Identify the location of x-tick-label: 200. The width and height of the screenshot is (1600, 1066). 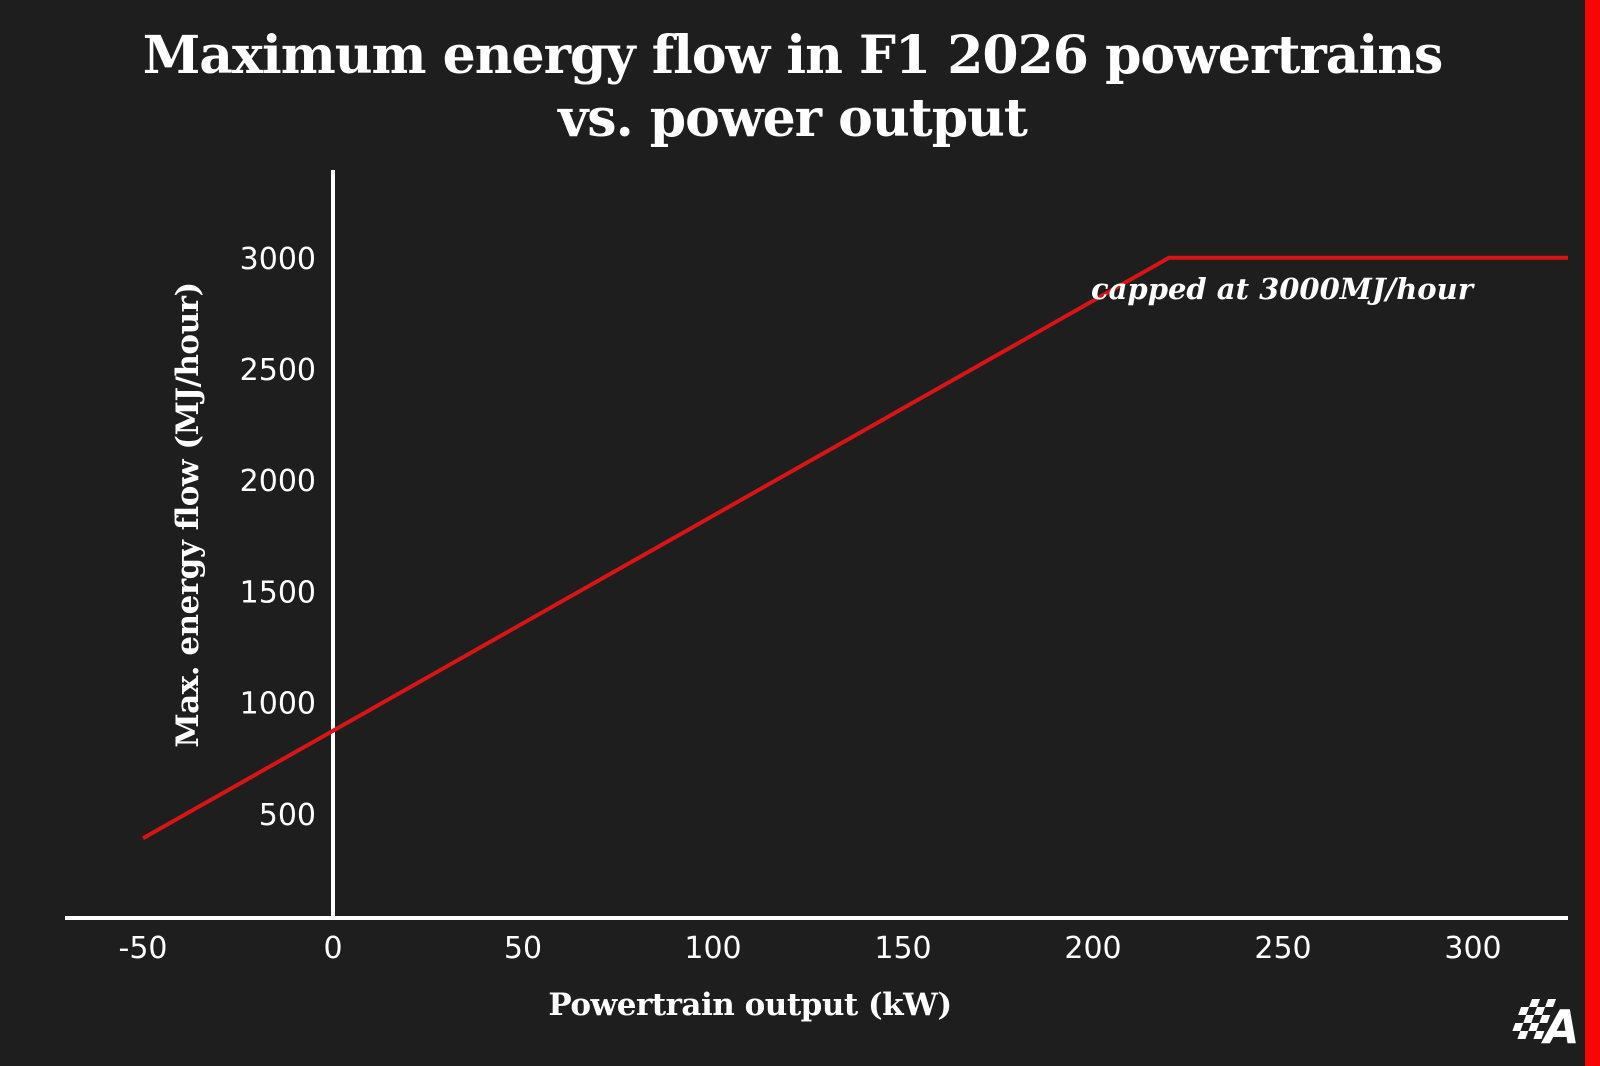
(1092, 948).